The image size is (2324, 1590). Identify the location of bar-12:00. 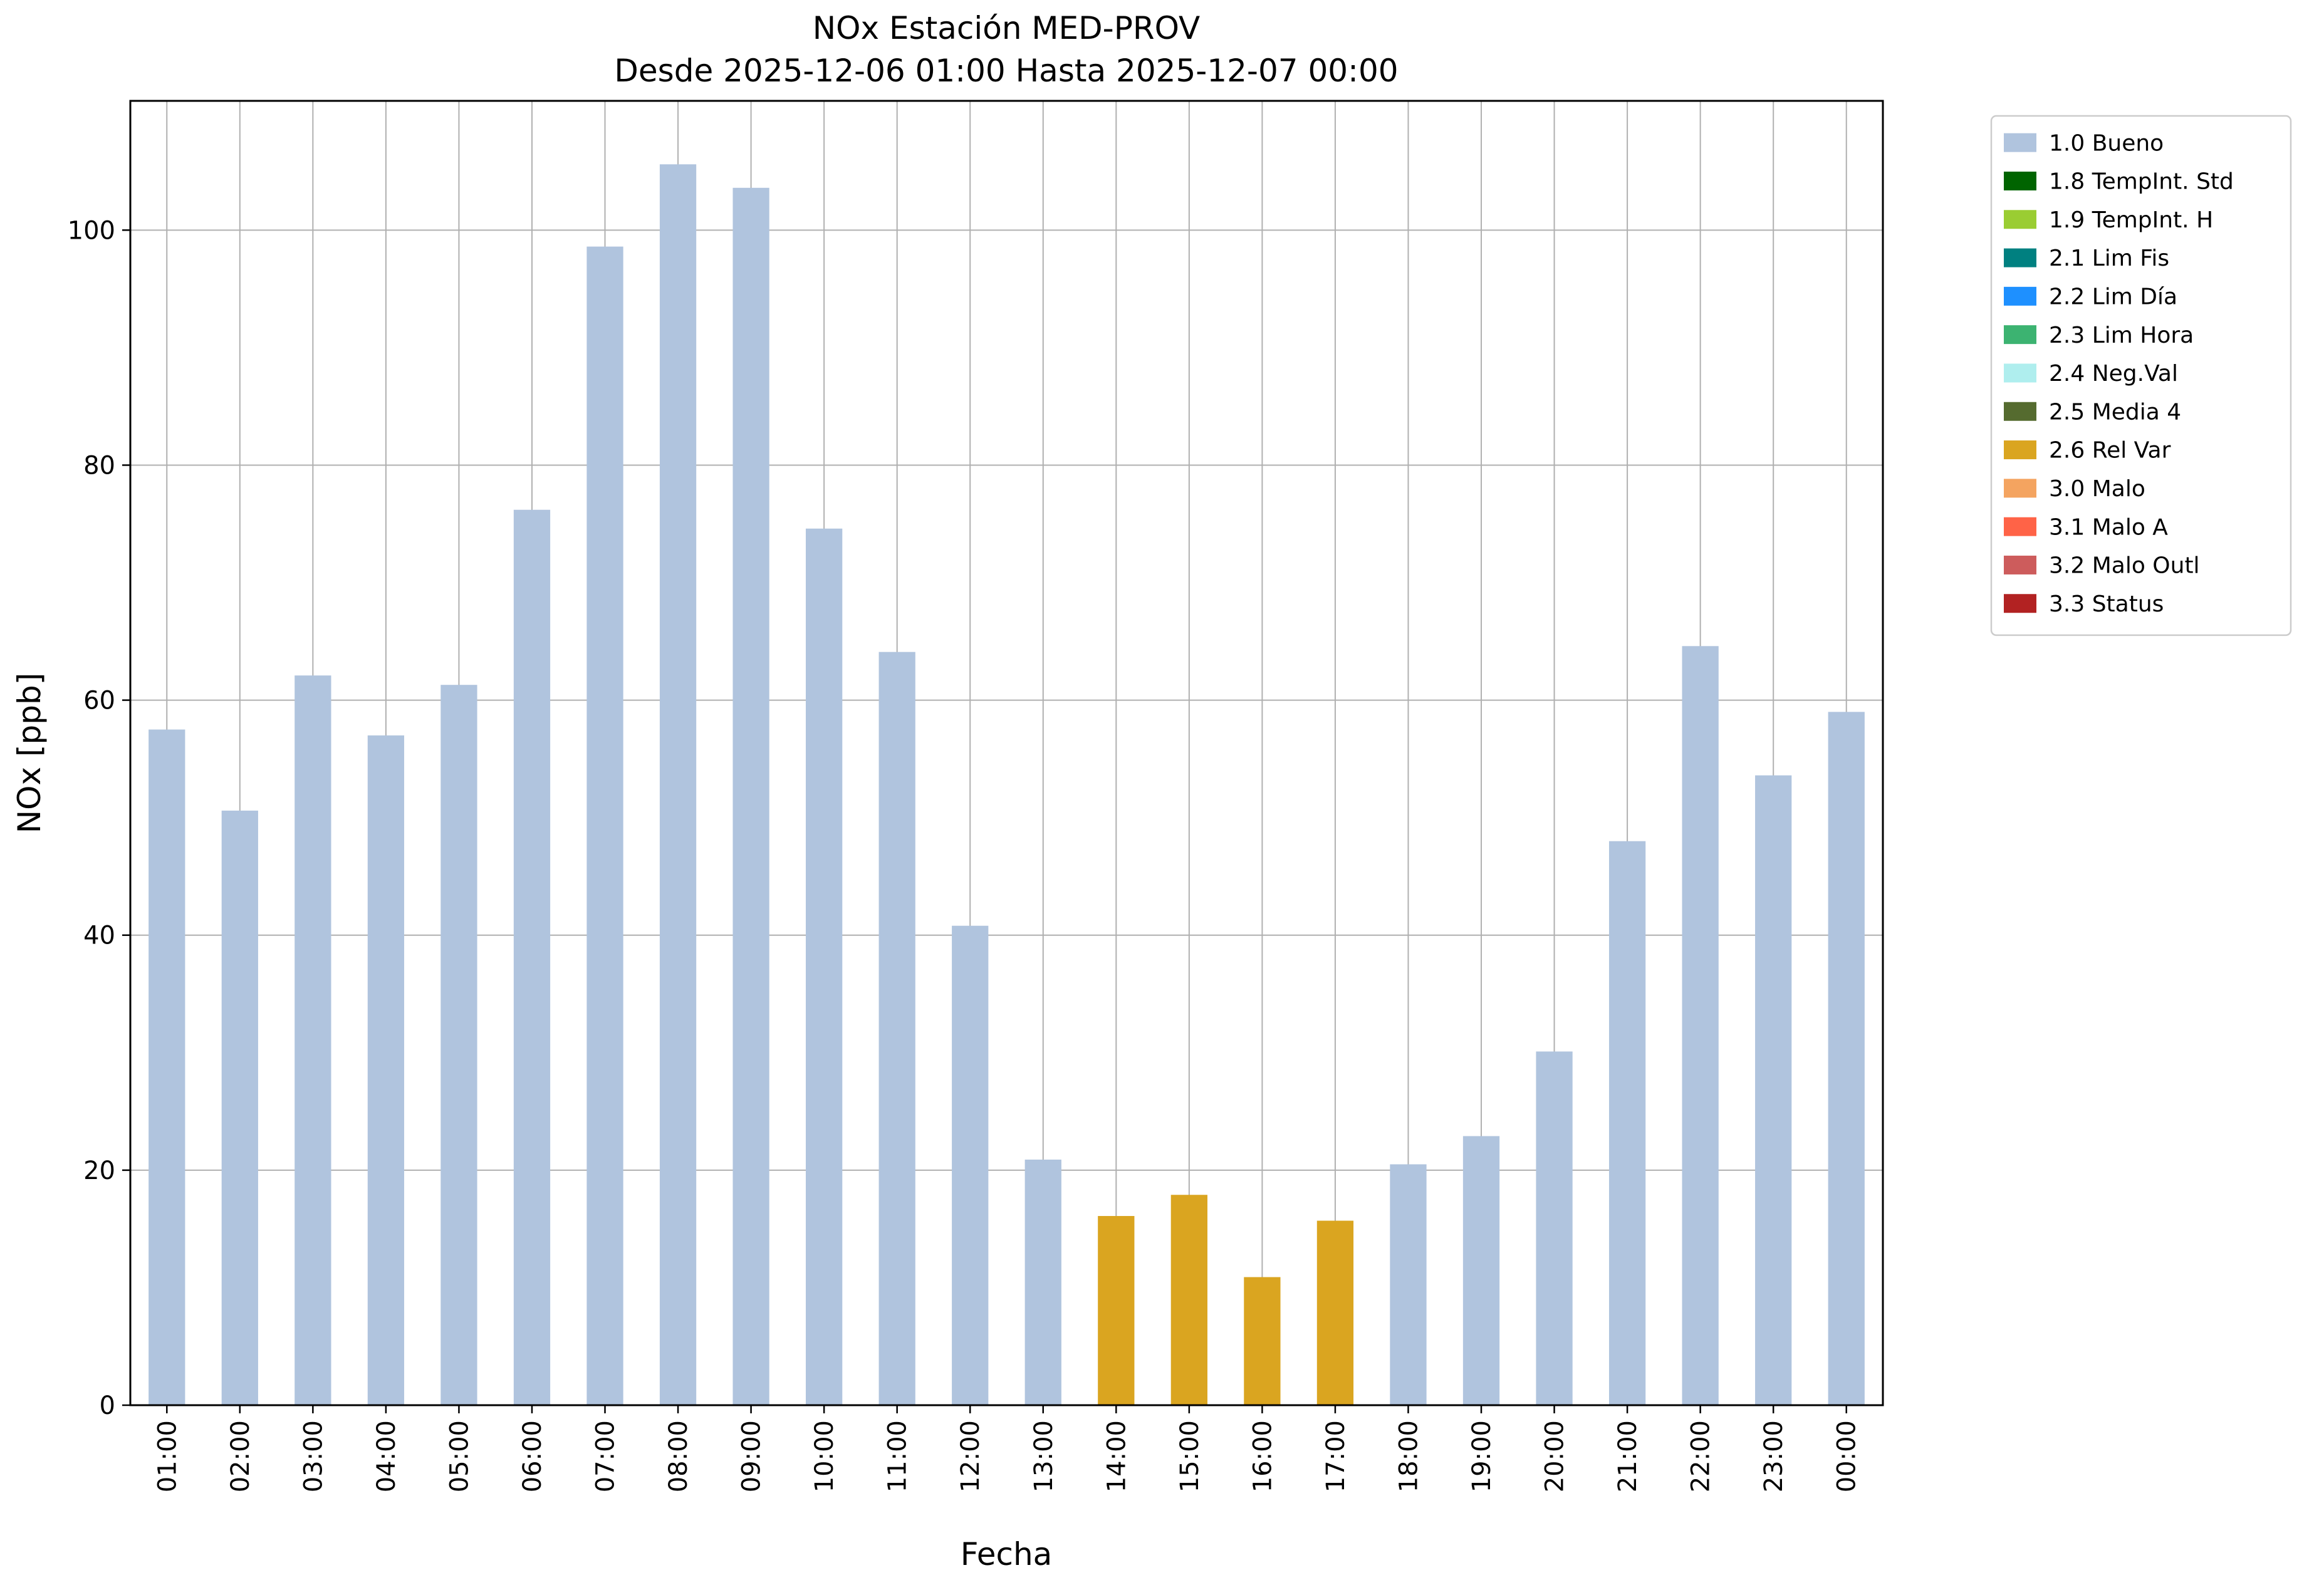
(970, 1165).